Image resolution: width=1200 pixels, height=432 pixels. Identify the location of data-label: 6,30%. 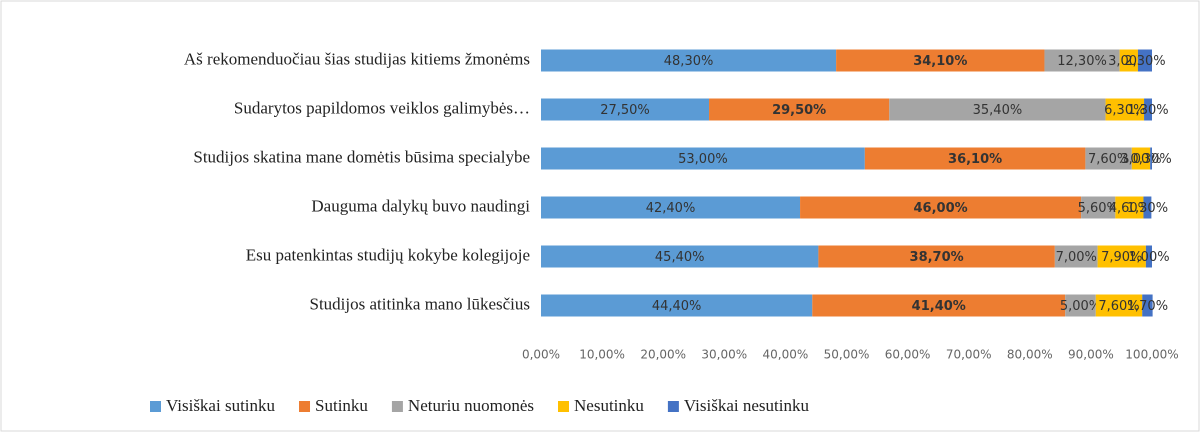
(1124, 110).